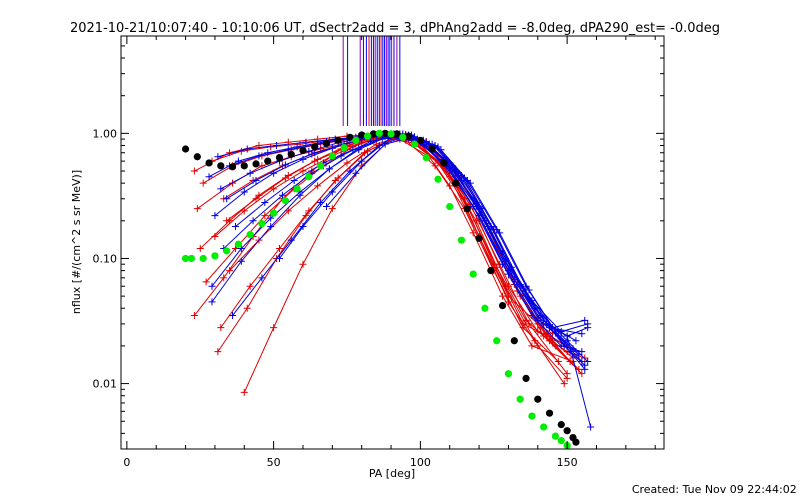 Image resolution: width=800 pixels, height=500 pixels. What do you see at coordinates (105, 133) in the screenshot?
I see `y-tick-label: 1.00` at bounding box center [105, 133].